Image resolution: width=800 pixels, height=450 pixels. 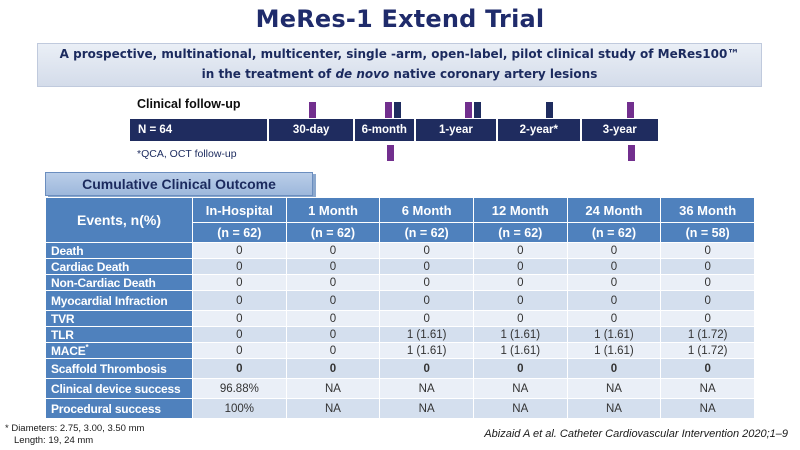 I want to click on timeline-segment: 6-month, so click(x=384, y=130).